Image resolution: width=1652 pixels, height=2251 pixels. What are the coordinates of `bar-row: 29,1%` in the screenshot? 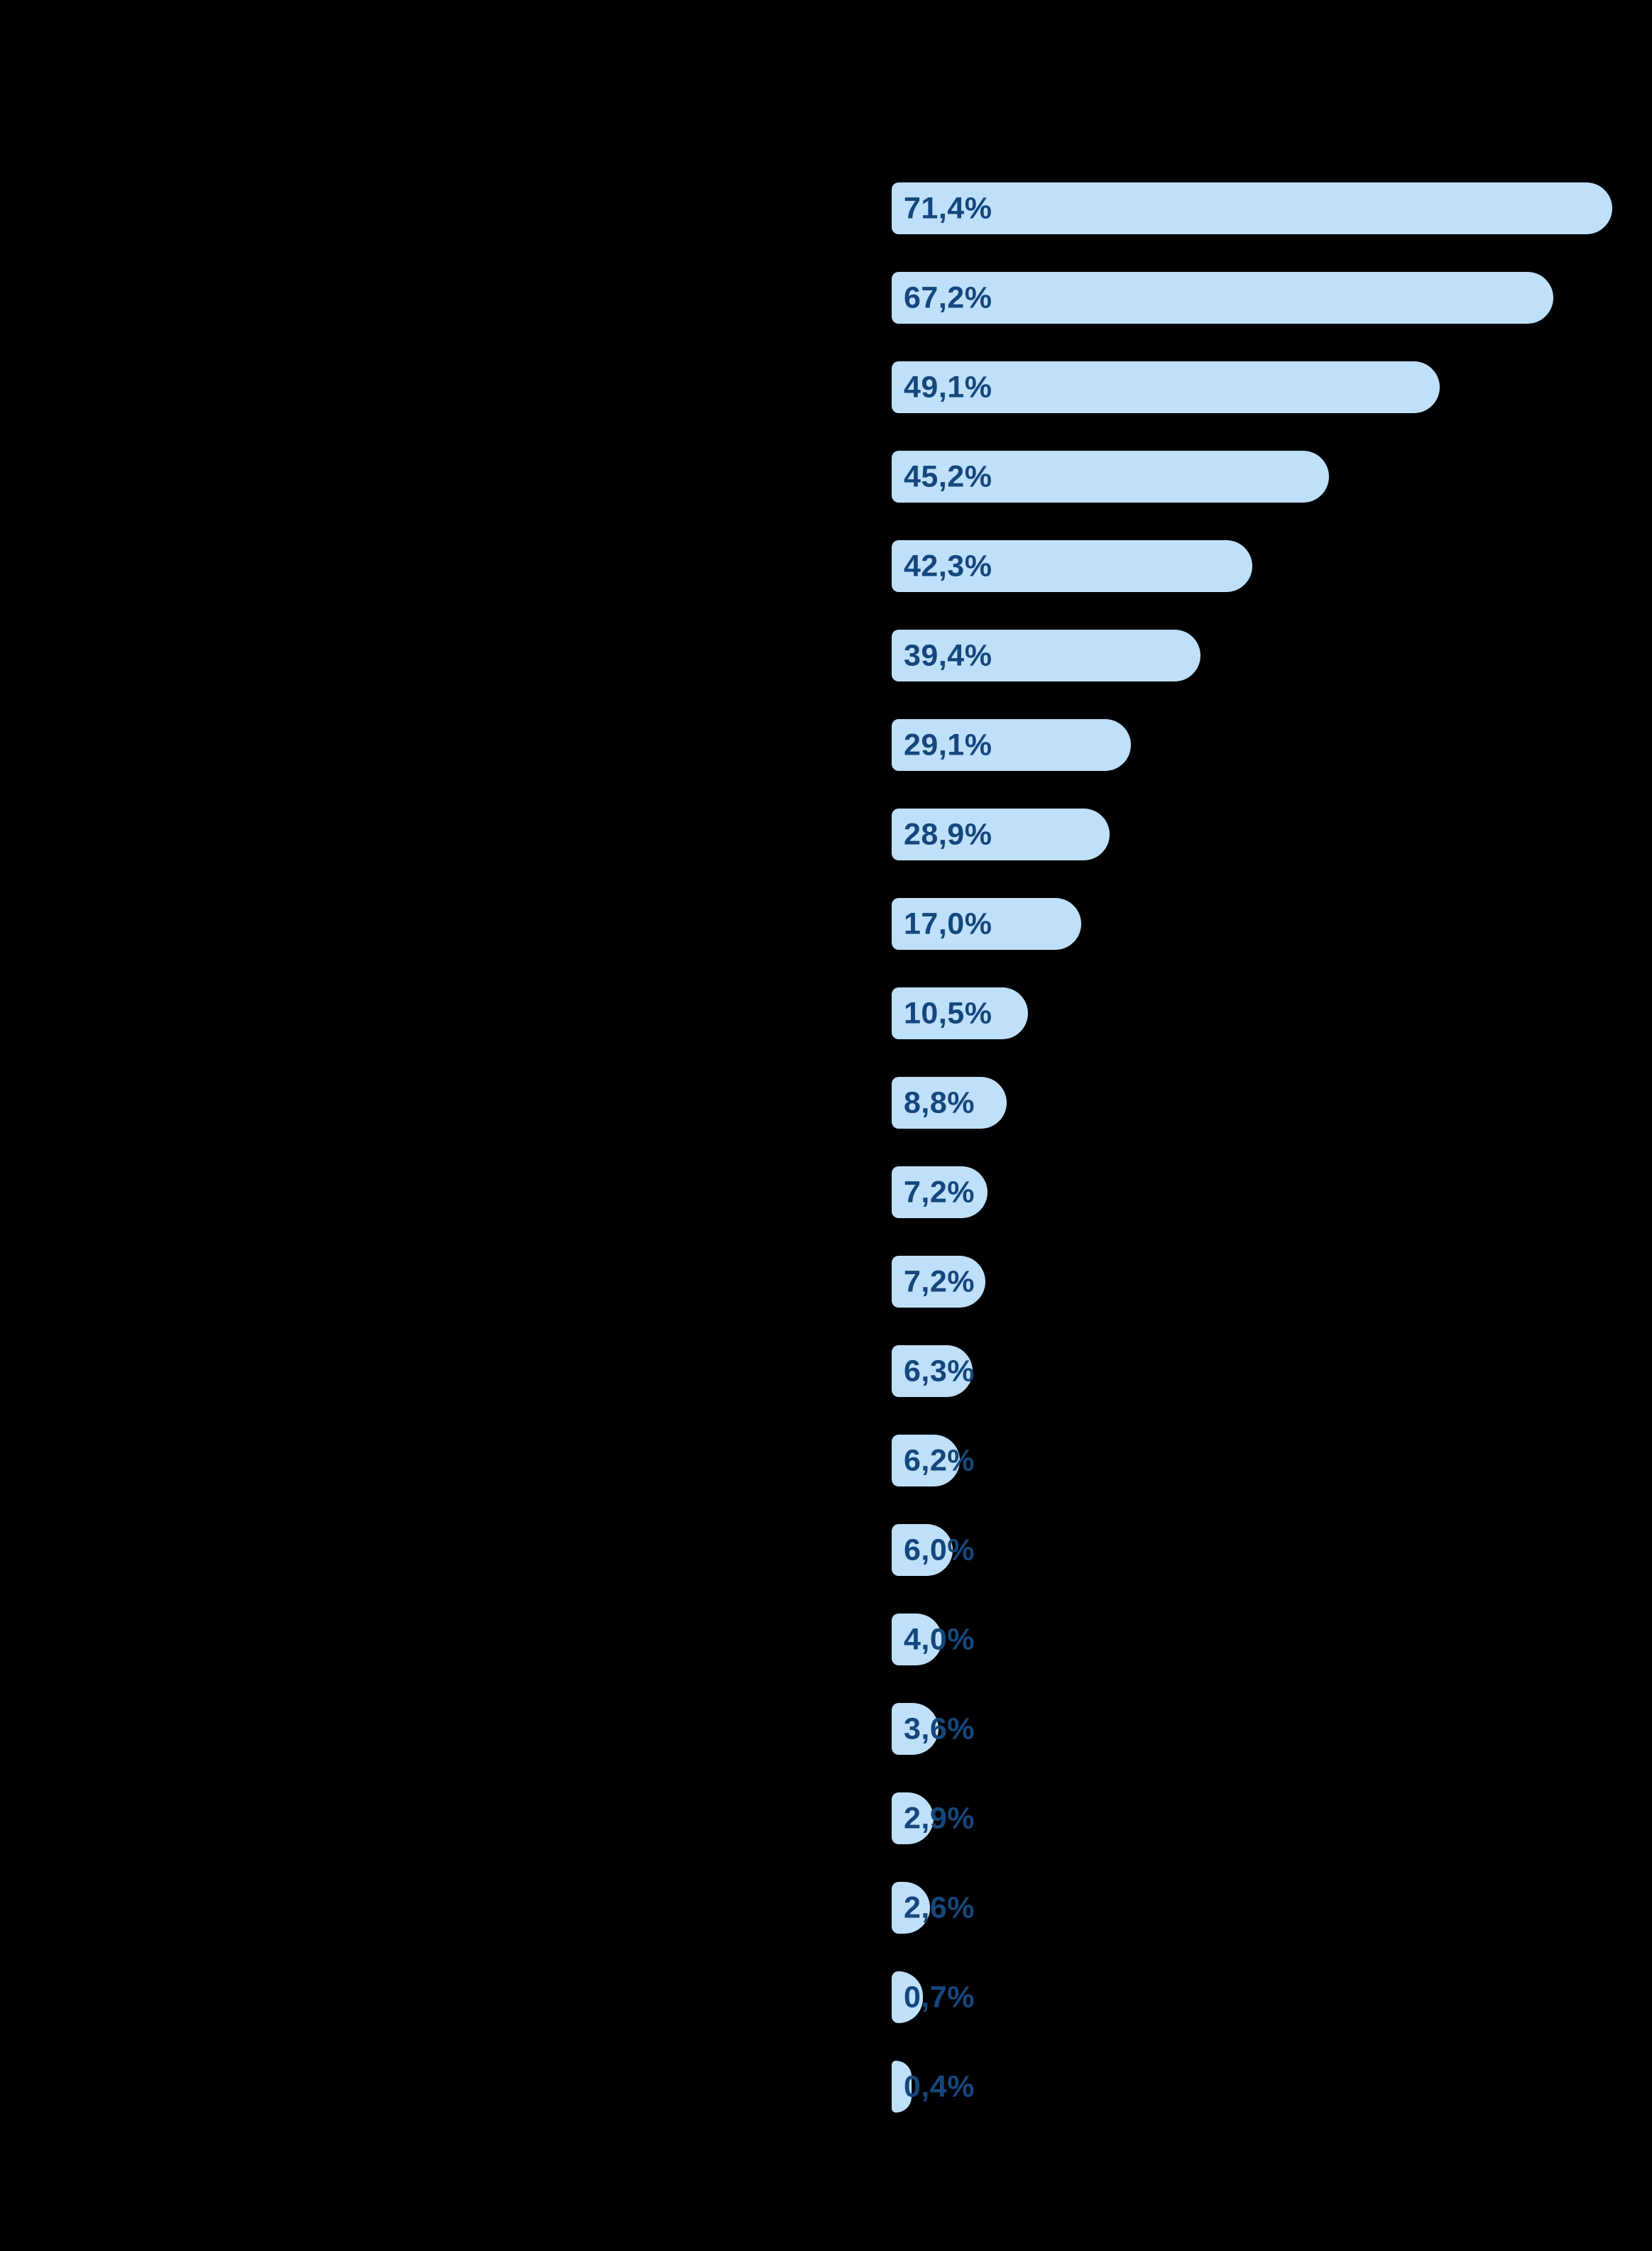 It's located at (1011, 745).